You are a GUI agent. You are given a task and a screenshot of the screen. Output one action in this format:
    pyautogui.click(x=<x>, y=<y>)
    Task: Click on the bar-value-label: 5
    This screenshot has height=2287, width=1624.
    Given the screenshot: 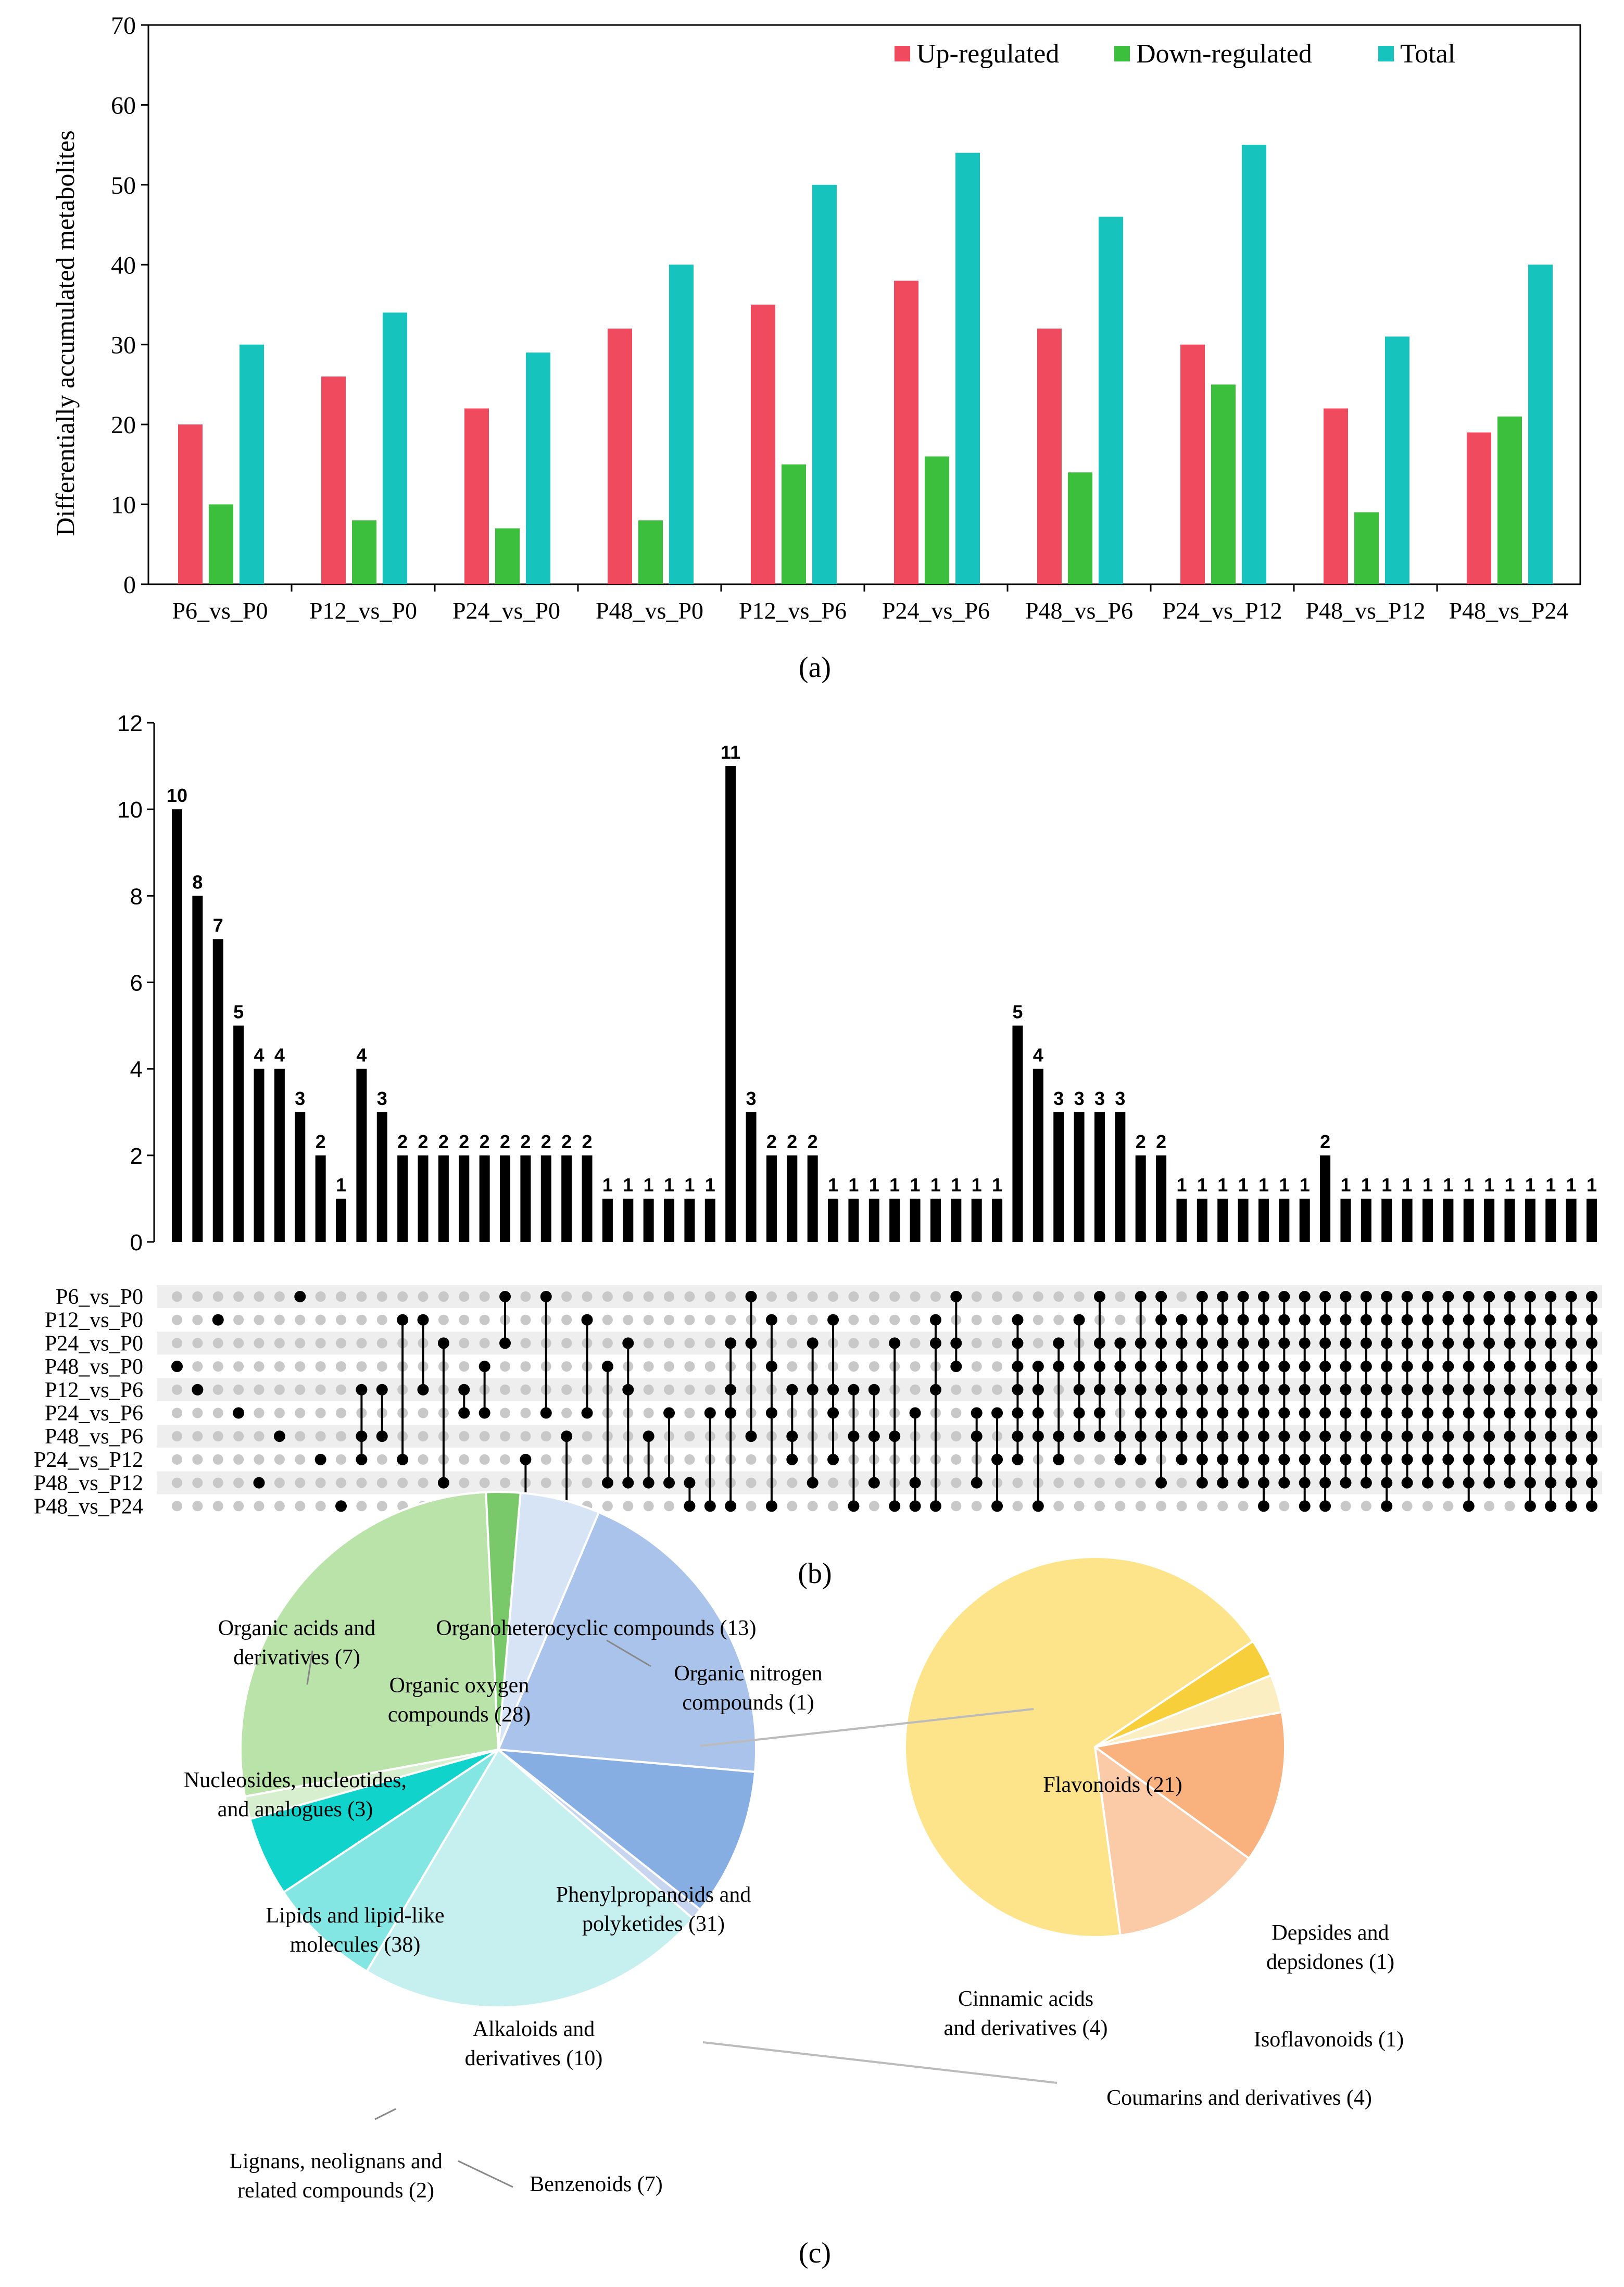 What is the action you would take?
    pyautogui.click(x=239, y=1012)
    